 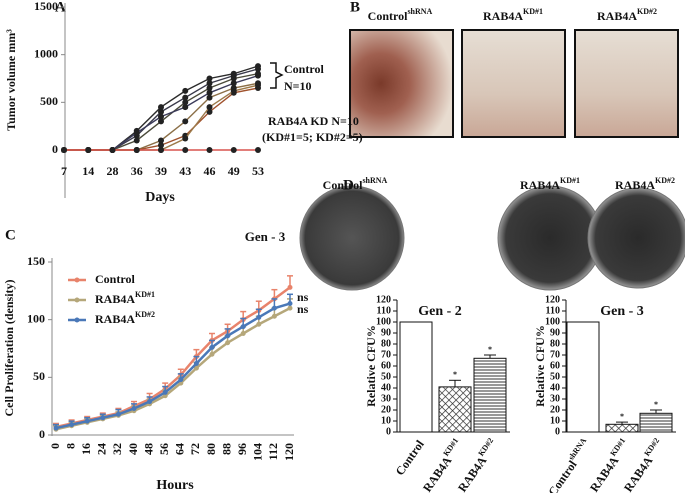 What do you see at coordinates (113, 171) in the screenshot?
I see `x-tick-label: 28` at bounding box center [113, 171].